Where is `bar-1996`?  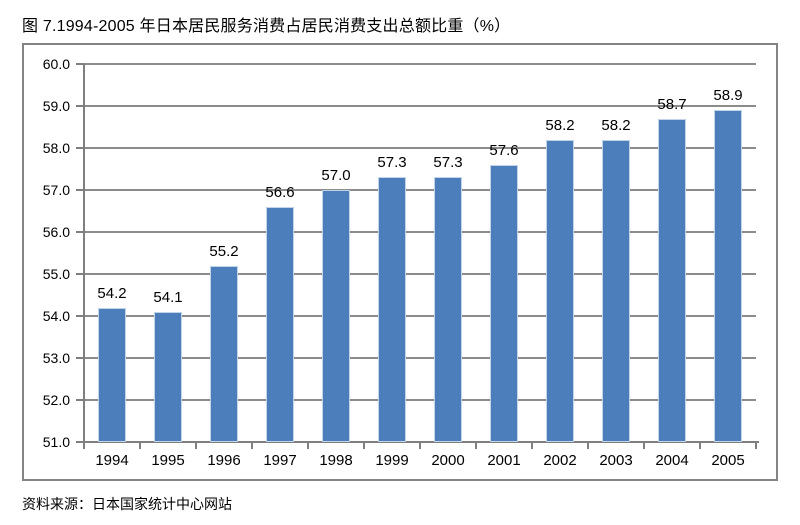 bar-1996 is located at coordinates (224, 353).